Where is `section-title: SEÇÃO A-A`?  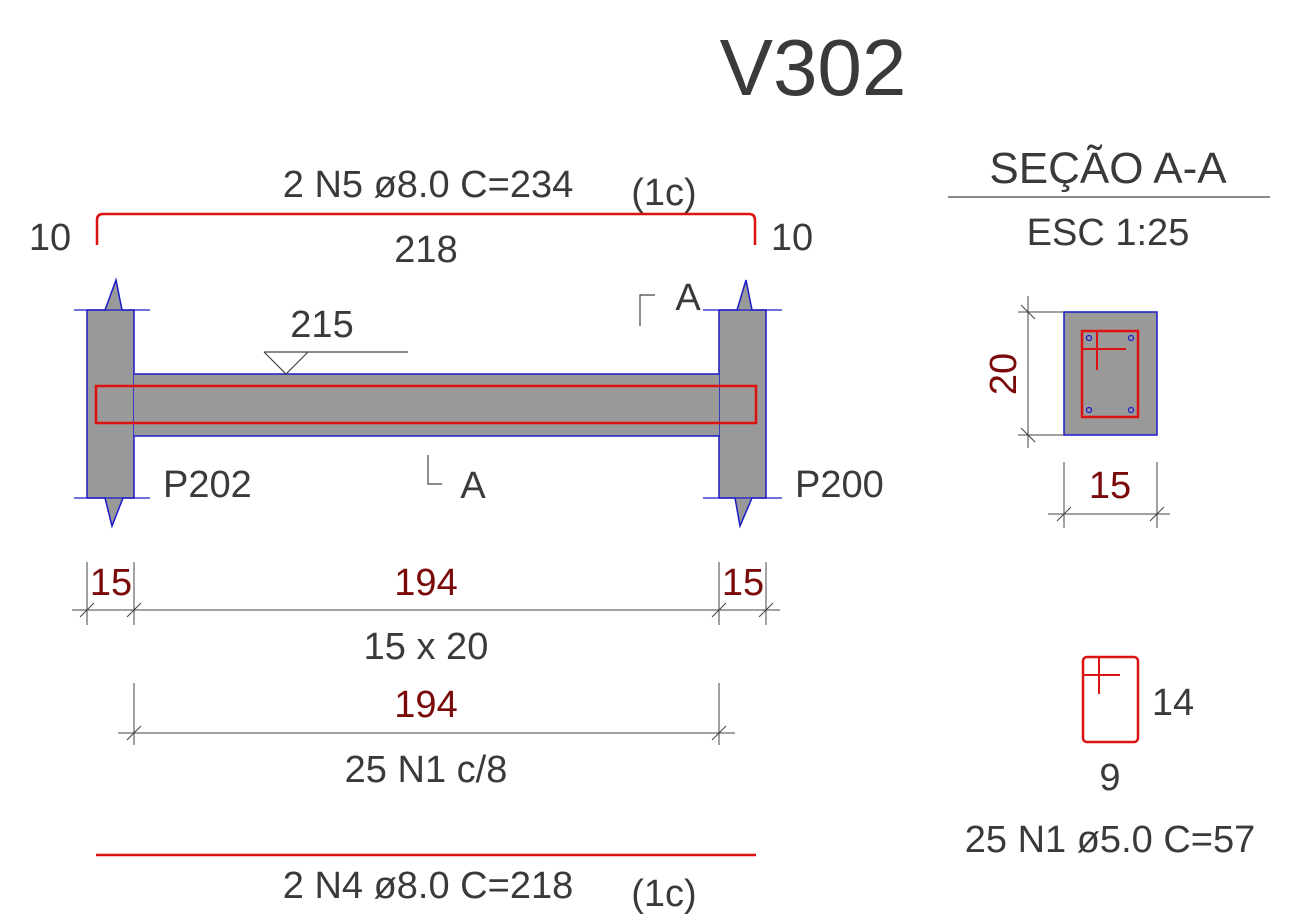 section-title: SEÇÃO A-A is located at coordinates (1108, 168).